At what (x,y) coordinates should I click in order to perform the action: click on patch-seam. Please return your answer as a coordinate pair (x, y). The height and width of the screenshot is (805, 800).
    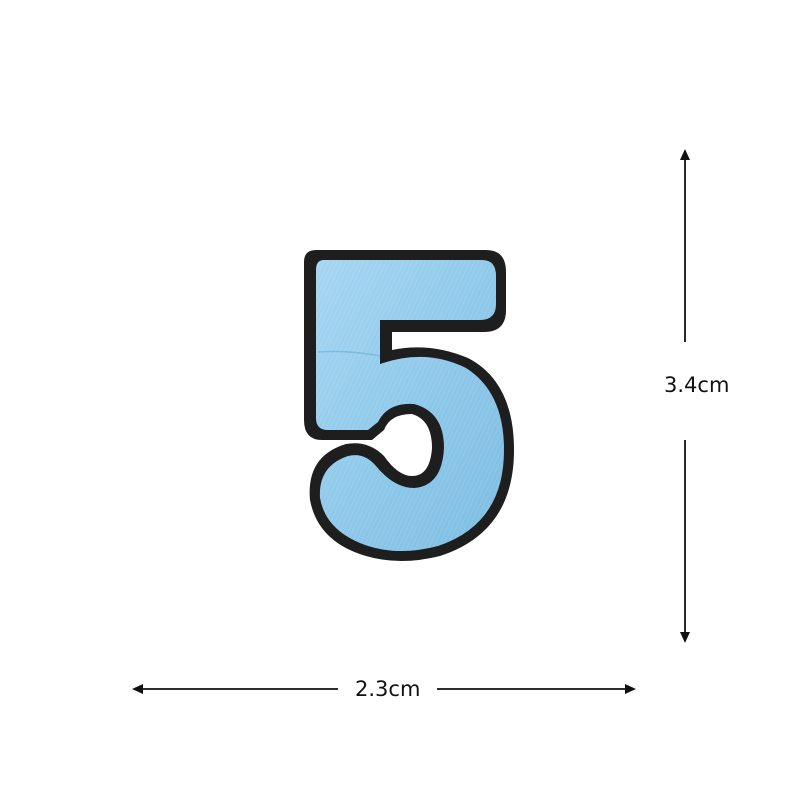
    Looking at the image, I should click on (349, 353).